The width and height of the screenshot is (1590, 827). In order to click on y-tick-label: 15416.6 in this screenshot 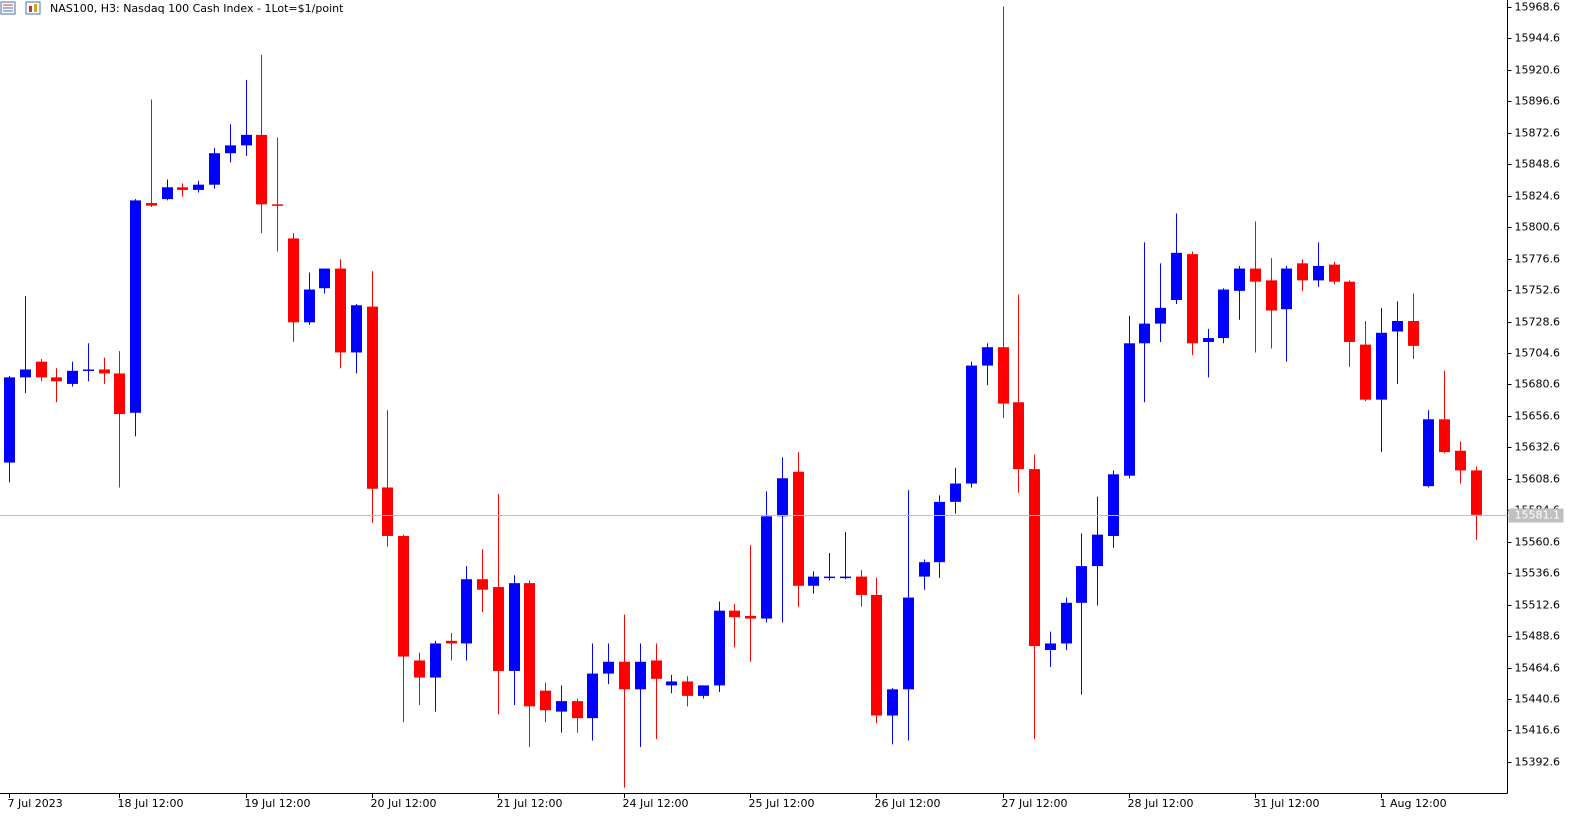, I will do `click(1538, 730)`.